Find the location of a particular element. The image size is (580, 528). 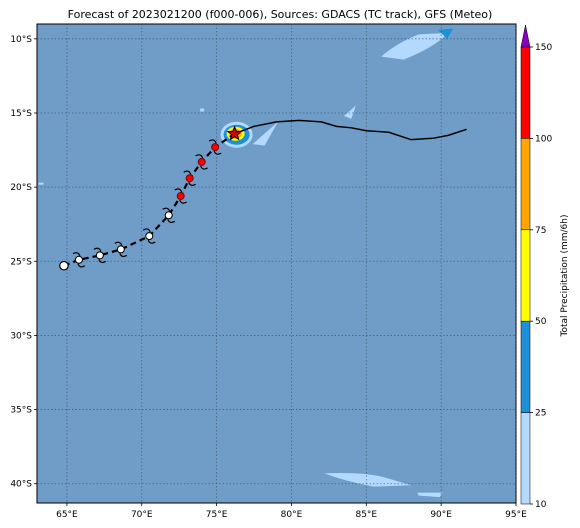

lon-tick-label: 90°E is located at coordinates (441, 515).